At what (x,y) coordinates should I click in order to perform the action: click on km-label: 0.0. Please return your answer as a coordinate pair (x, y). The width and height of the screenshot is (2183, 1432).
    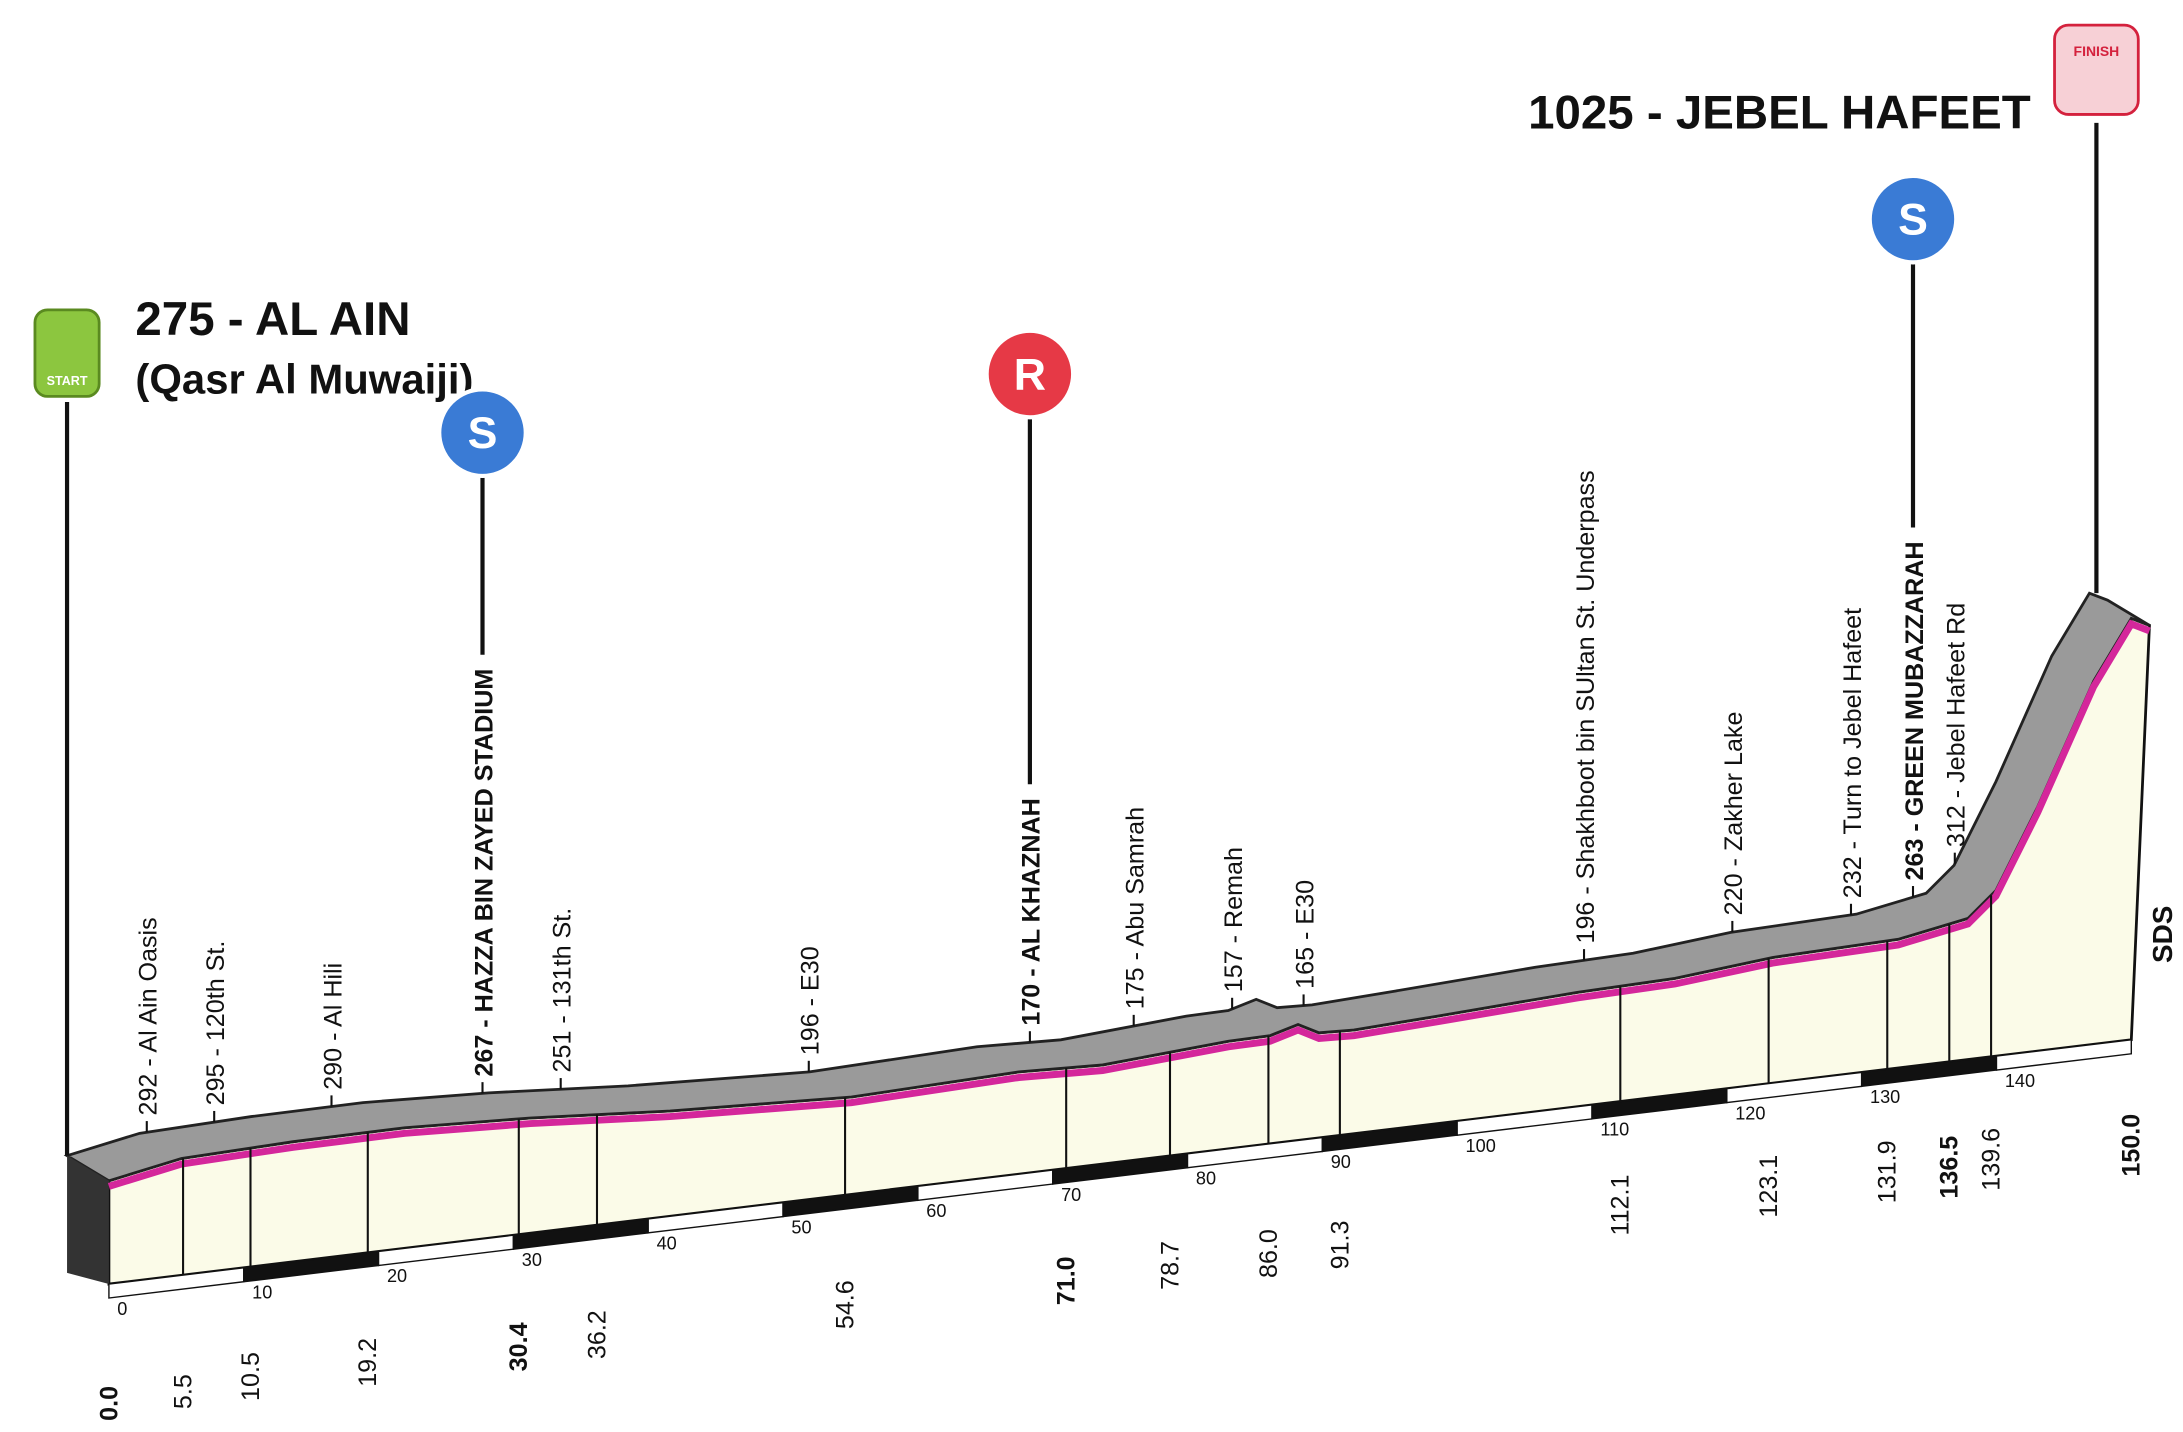
    Looking at the image, I should click on (109, 1403).